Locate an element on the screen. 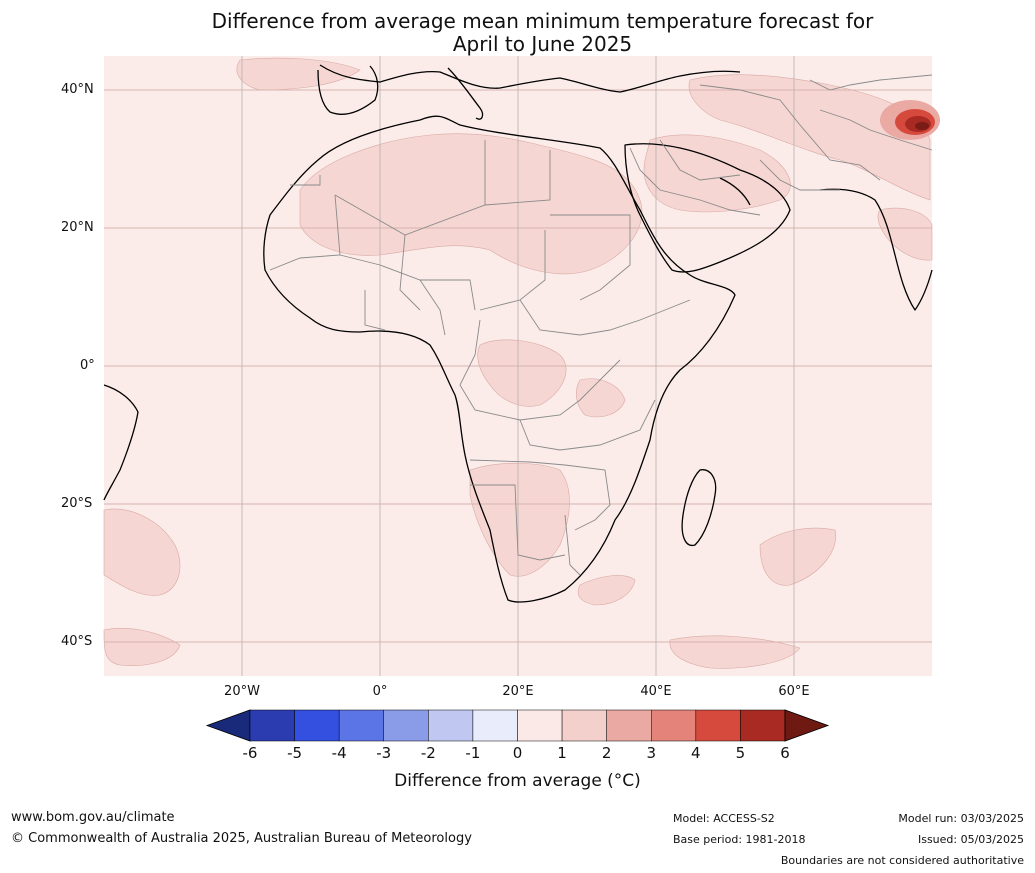  colorbar-tick-label: -6 is located at coordinates (250, 753).